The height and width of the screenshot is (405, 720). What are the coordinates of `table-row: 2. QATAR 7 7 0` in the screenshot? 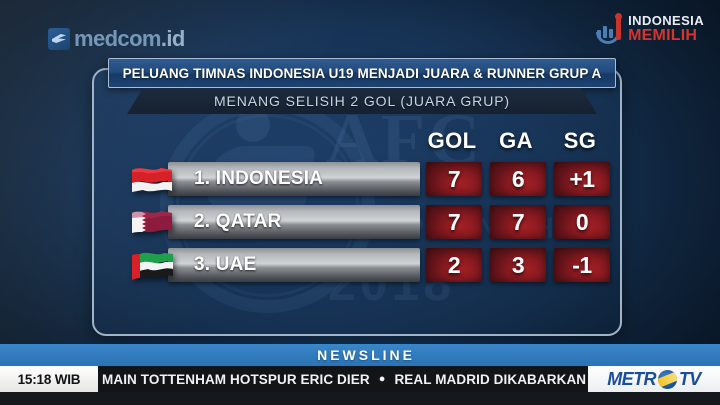 It's located at (370, 222).